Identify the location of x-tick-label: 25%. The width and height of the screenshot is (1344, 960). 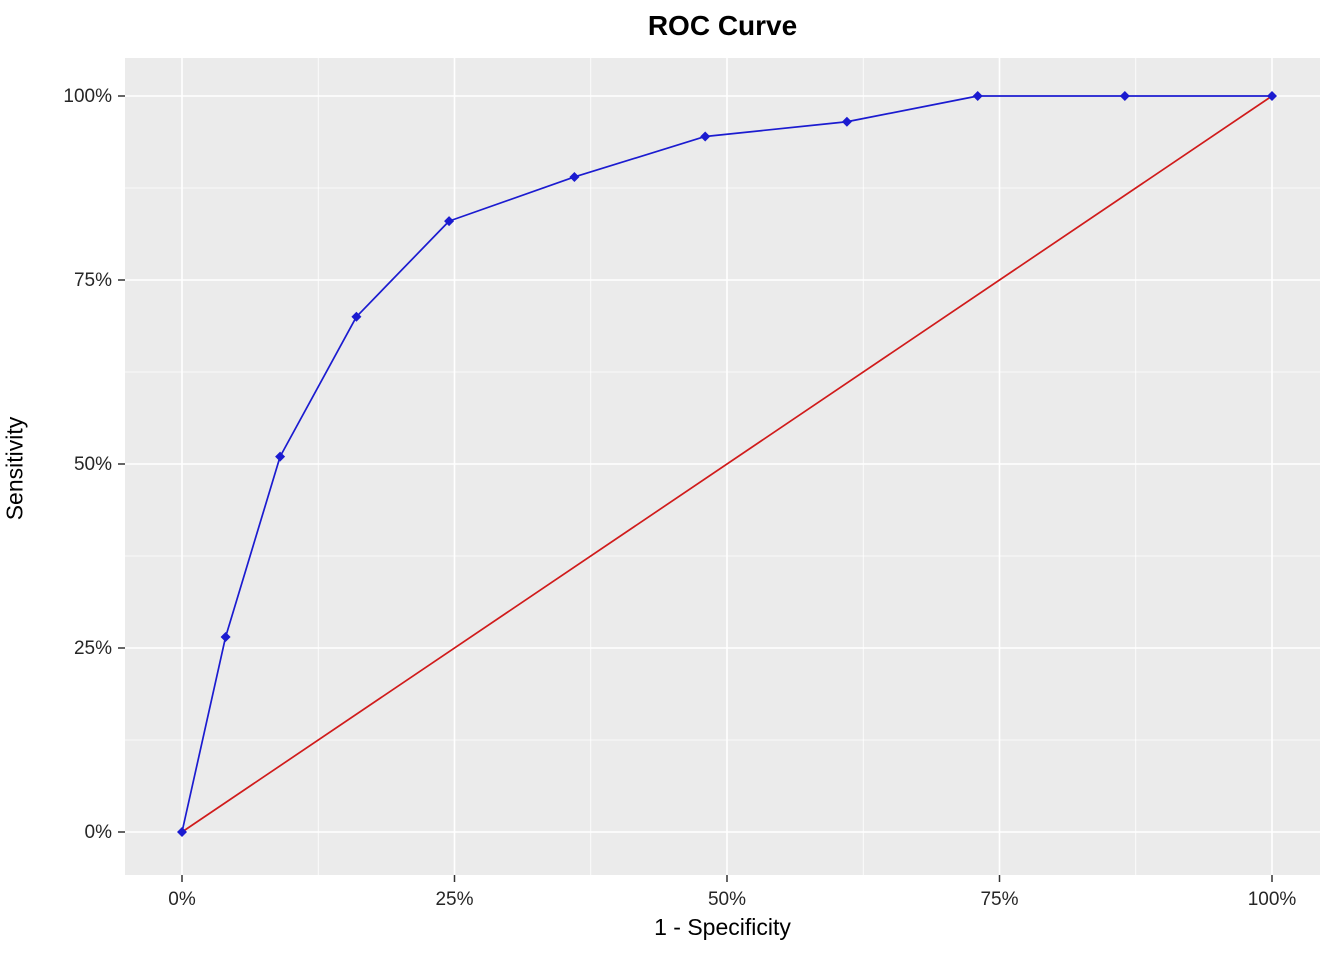
(454, 899).